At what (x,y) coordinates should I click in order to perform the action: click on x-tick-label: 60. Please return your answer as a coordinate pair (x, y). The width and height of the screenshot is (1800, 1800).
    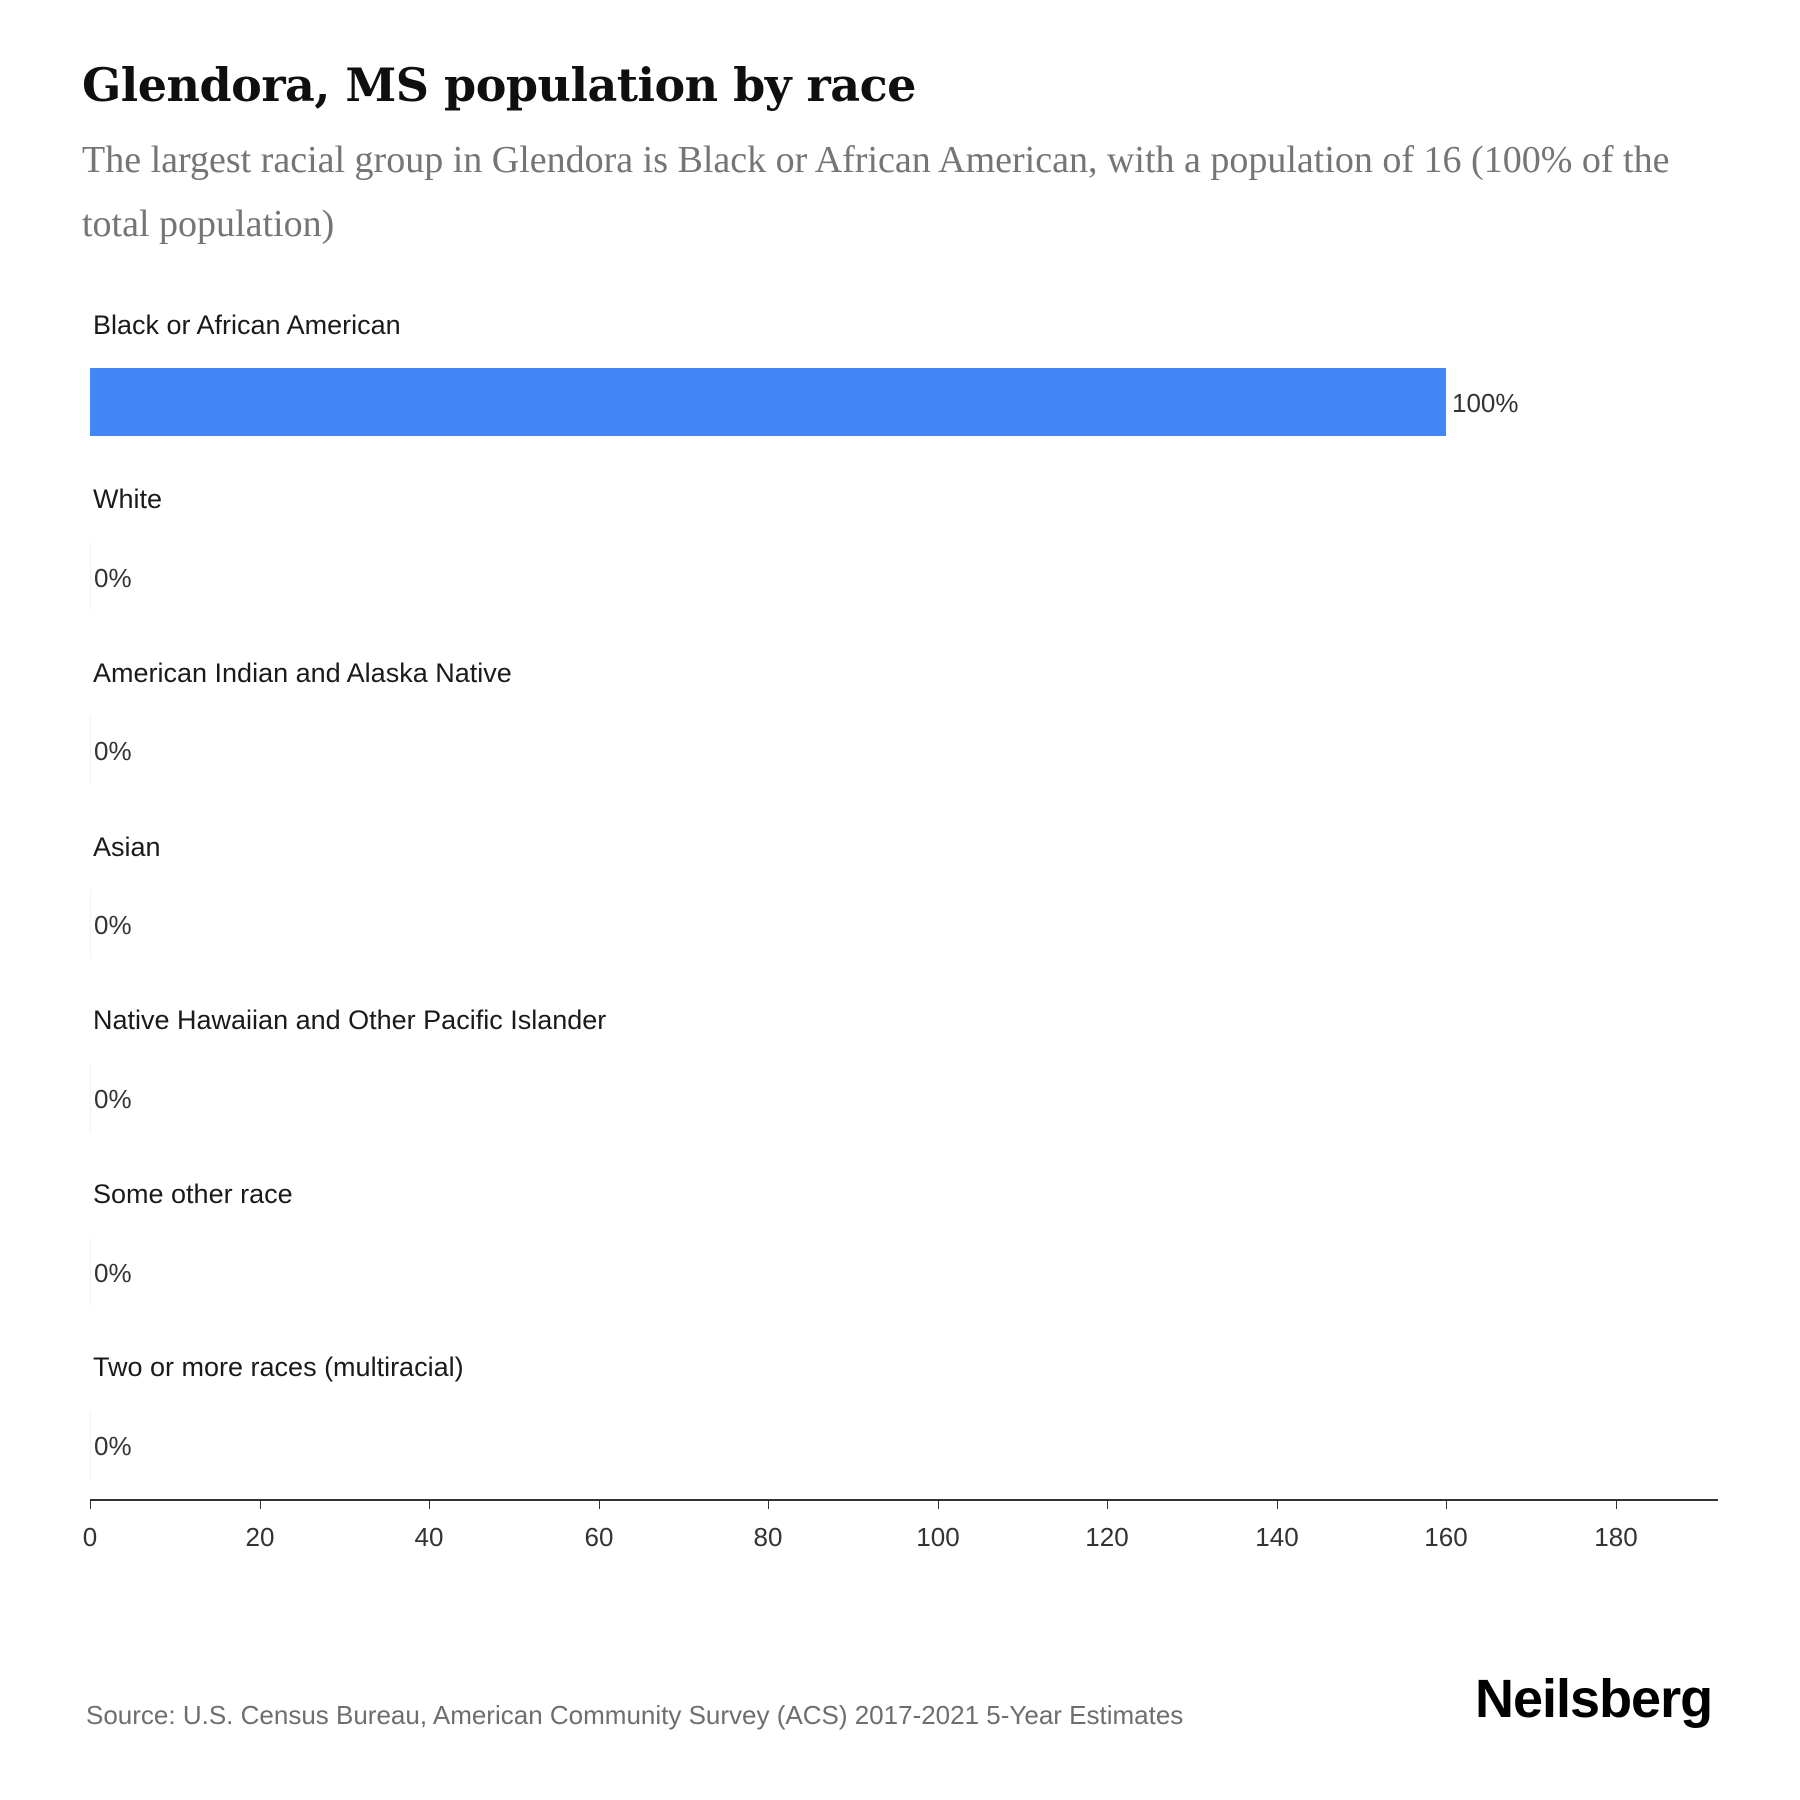
    Looking at the image, I should click on (599, 1537).